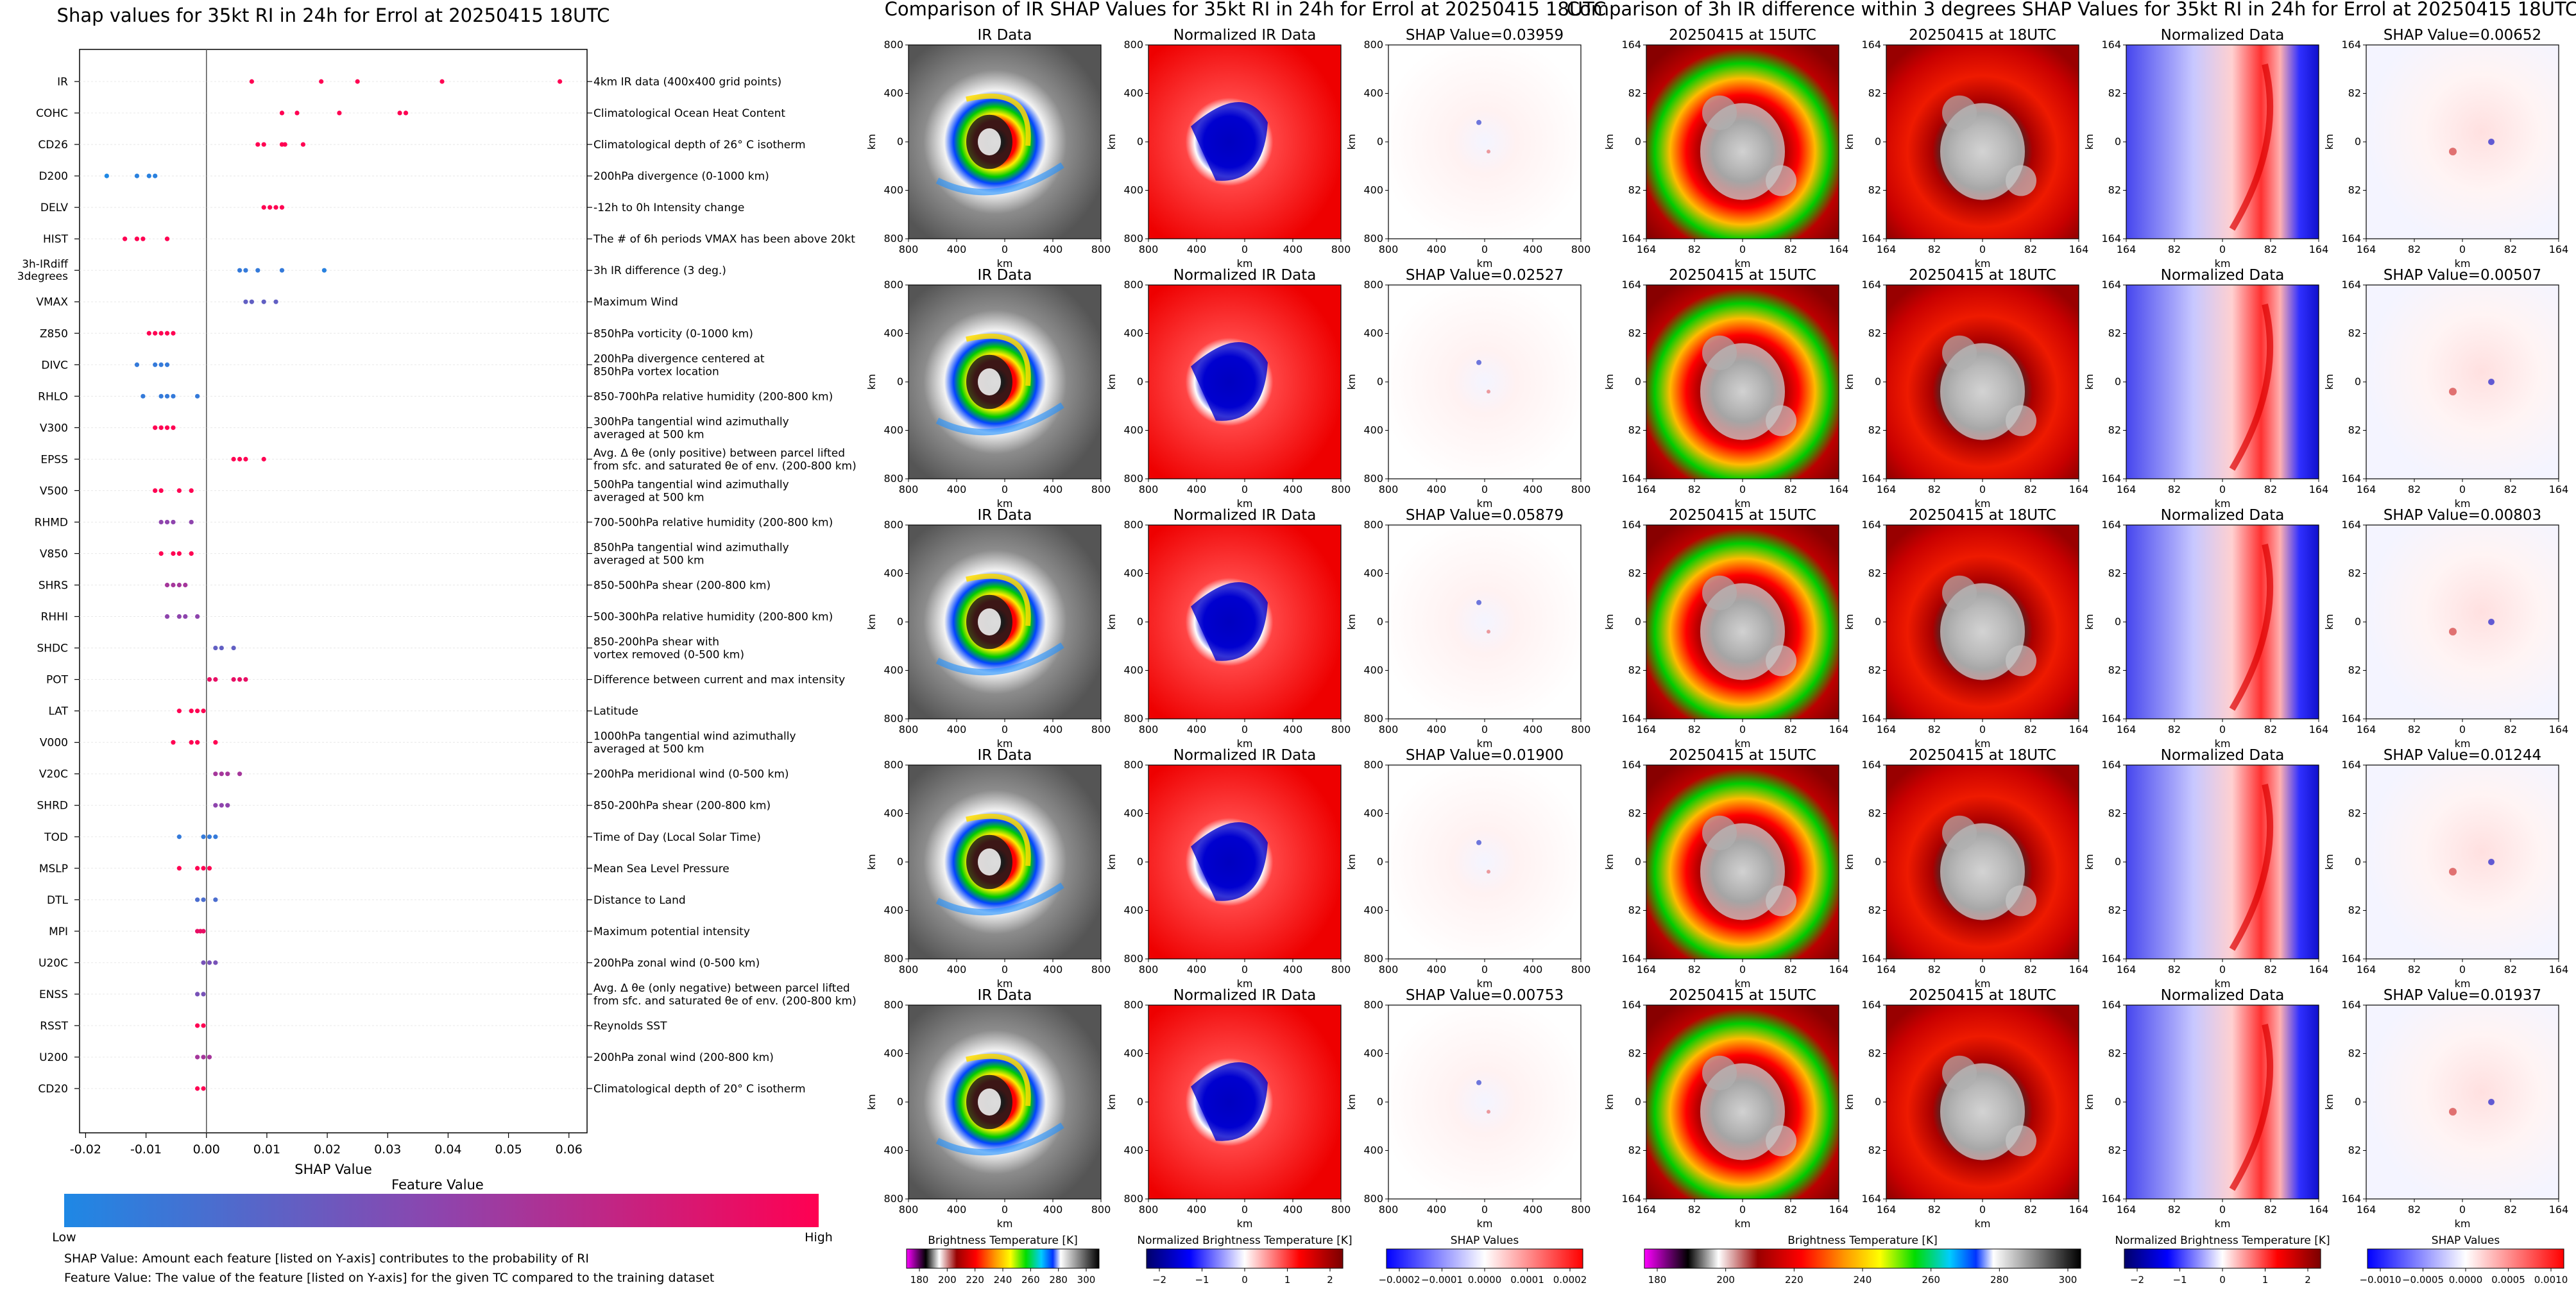 The image size is (2576, 1292). I want to click on colorbar-tick-label: −1, so click(1202, 1280).